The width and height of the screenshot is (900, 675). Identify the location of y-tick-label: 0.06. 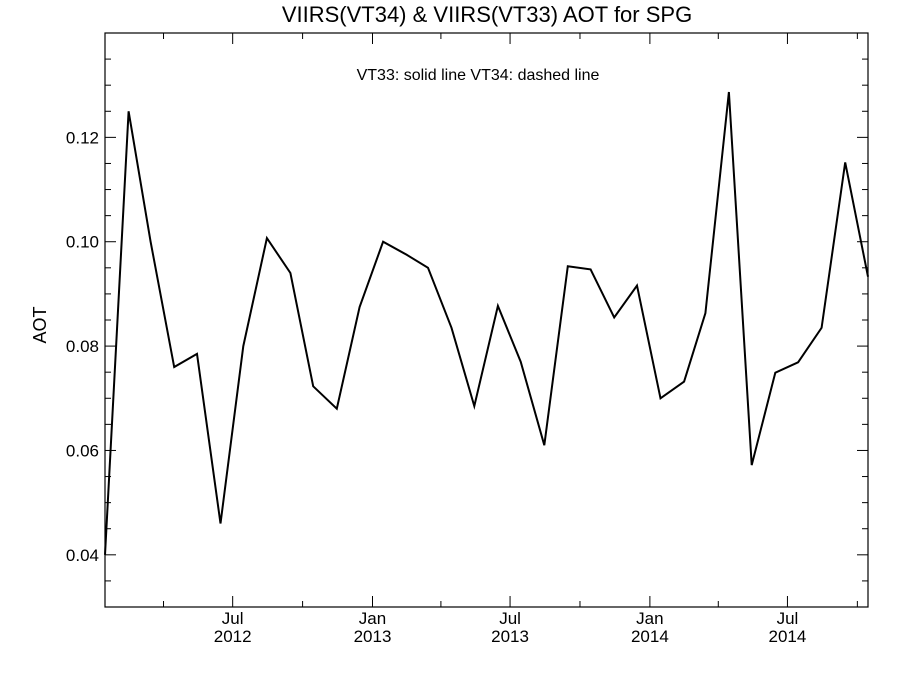
(82, 450).